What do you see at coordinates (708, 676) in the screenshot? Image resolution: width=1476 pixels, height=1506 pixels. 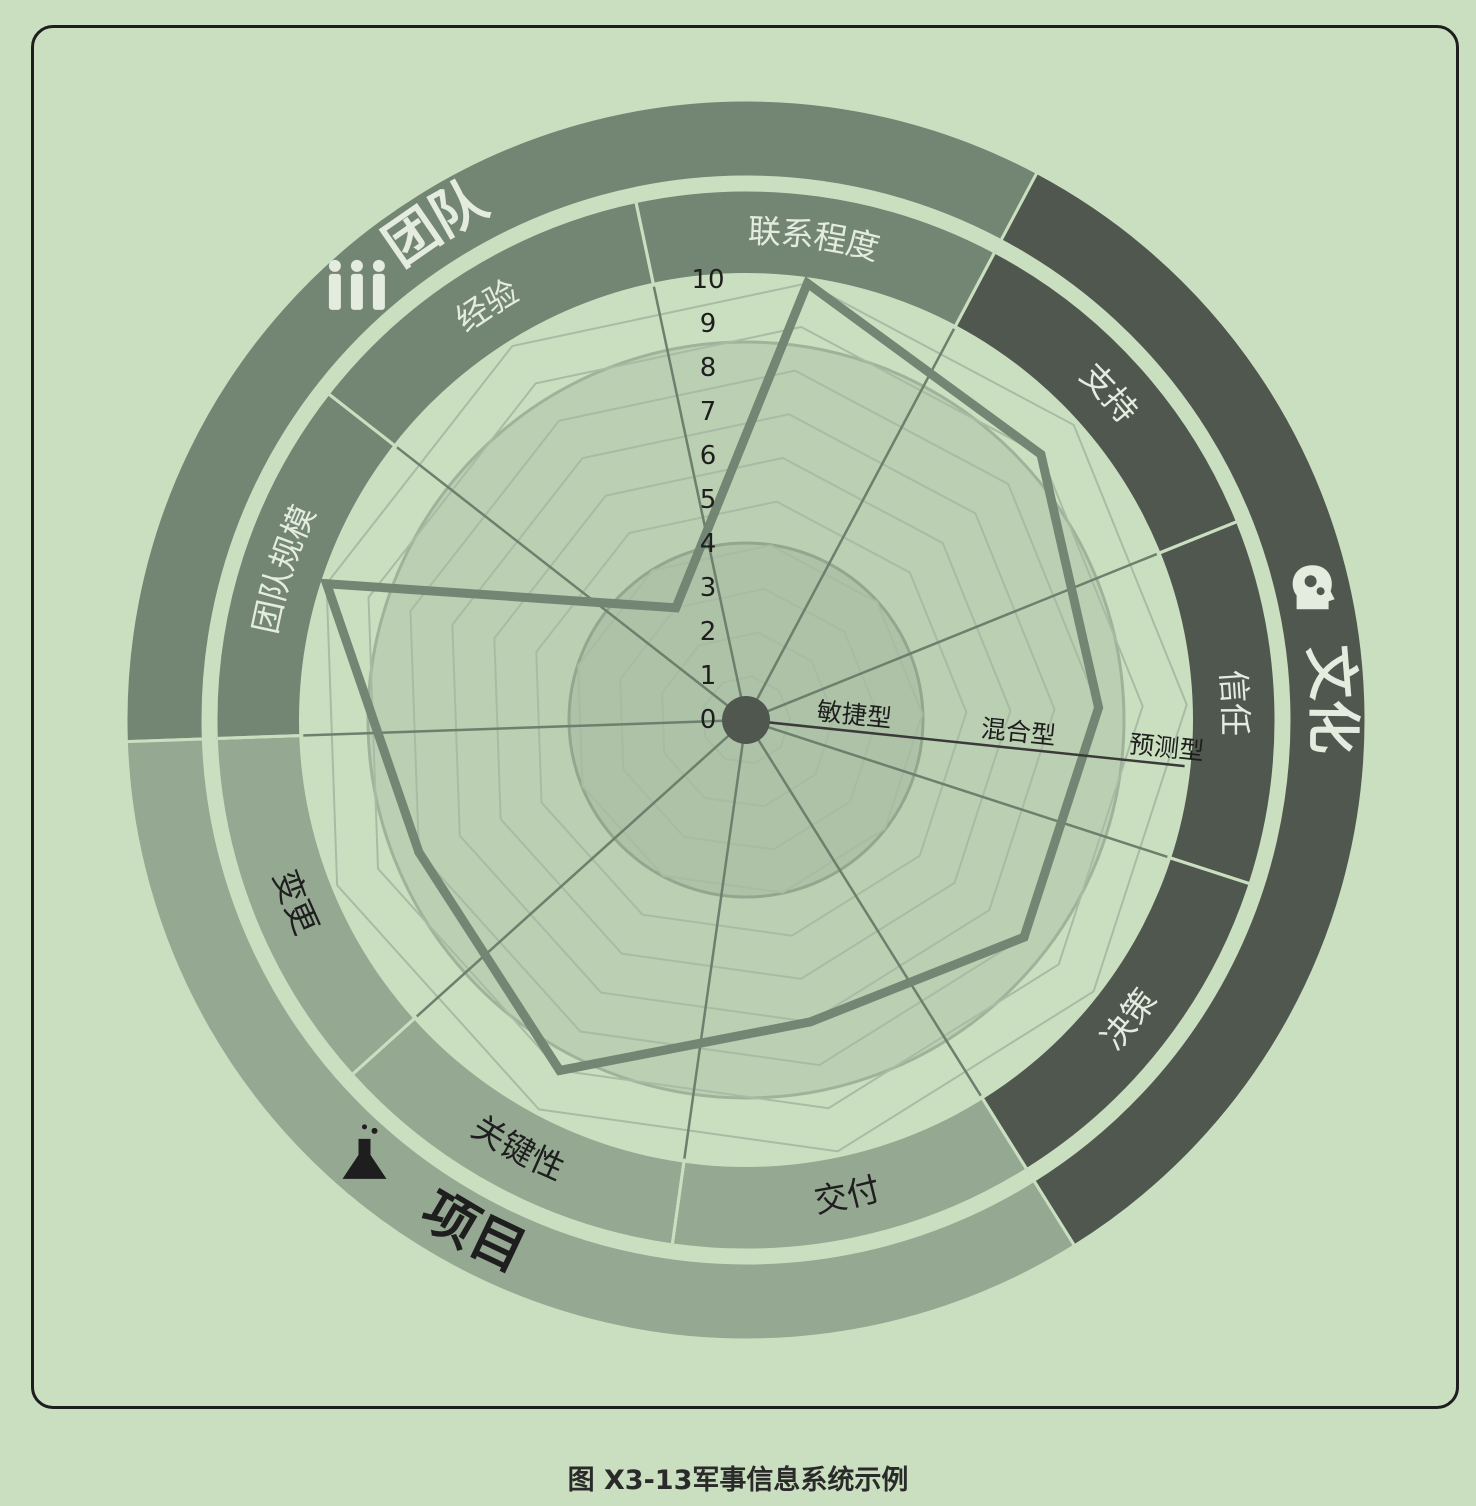 I see `scale-tick-label: 1` at bounding box center [708, 676].